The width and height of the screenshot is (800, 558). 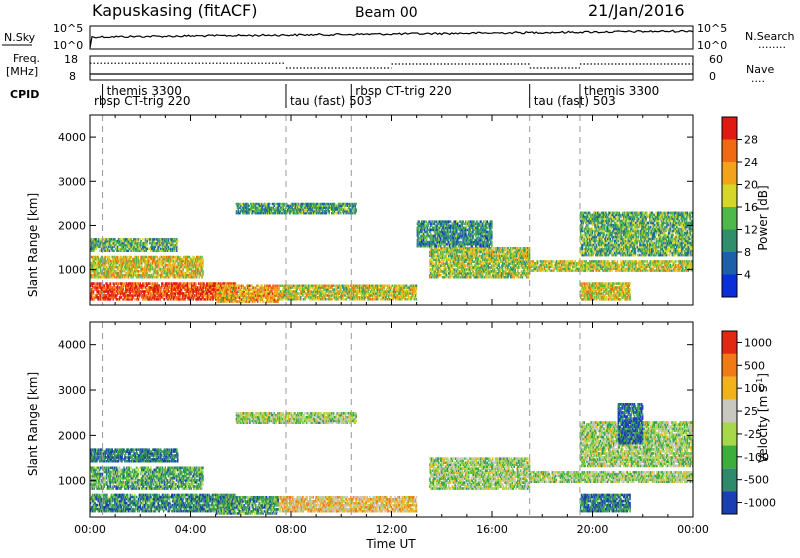 What do you see at coordinates (403, 91) in the screenshot?
I see `cpid-mode-label: rbsp CT-trig 220` at bounding box center [403, 91].